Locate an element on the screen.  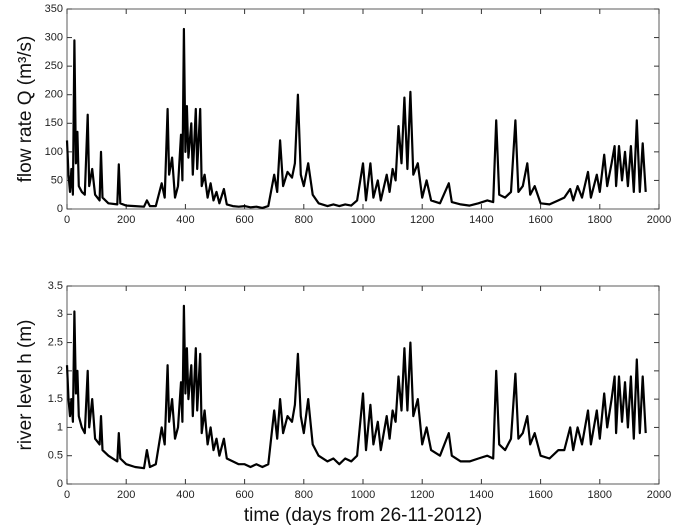
y-tick-label: 50 is located at coordinates (57, 180).